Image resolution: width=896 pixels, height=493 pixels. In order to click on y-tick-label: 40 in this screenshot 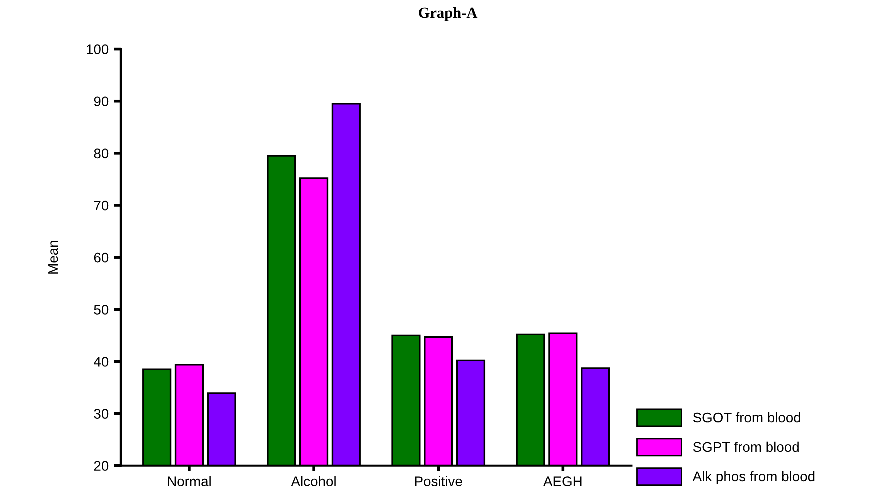, I will do `click(101, 362)`.